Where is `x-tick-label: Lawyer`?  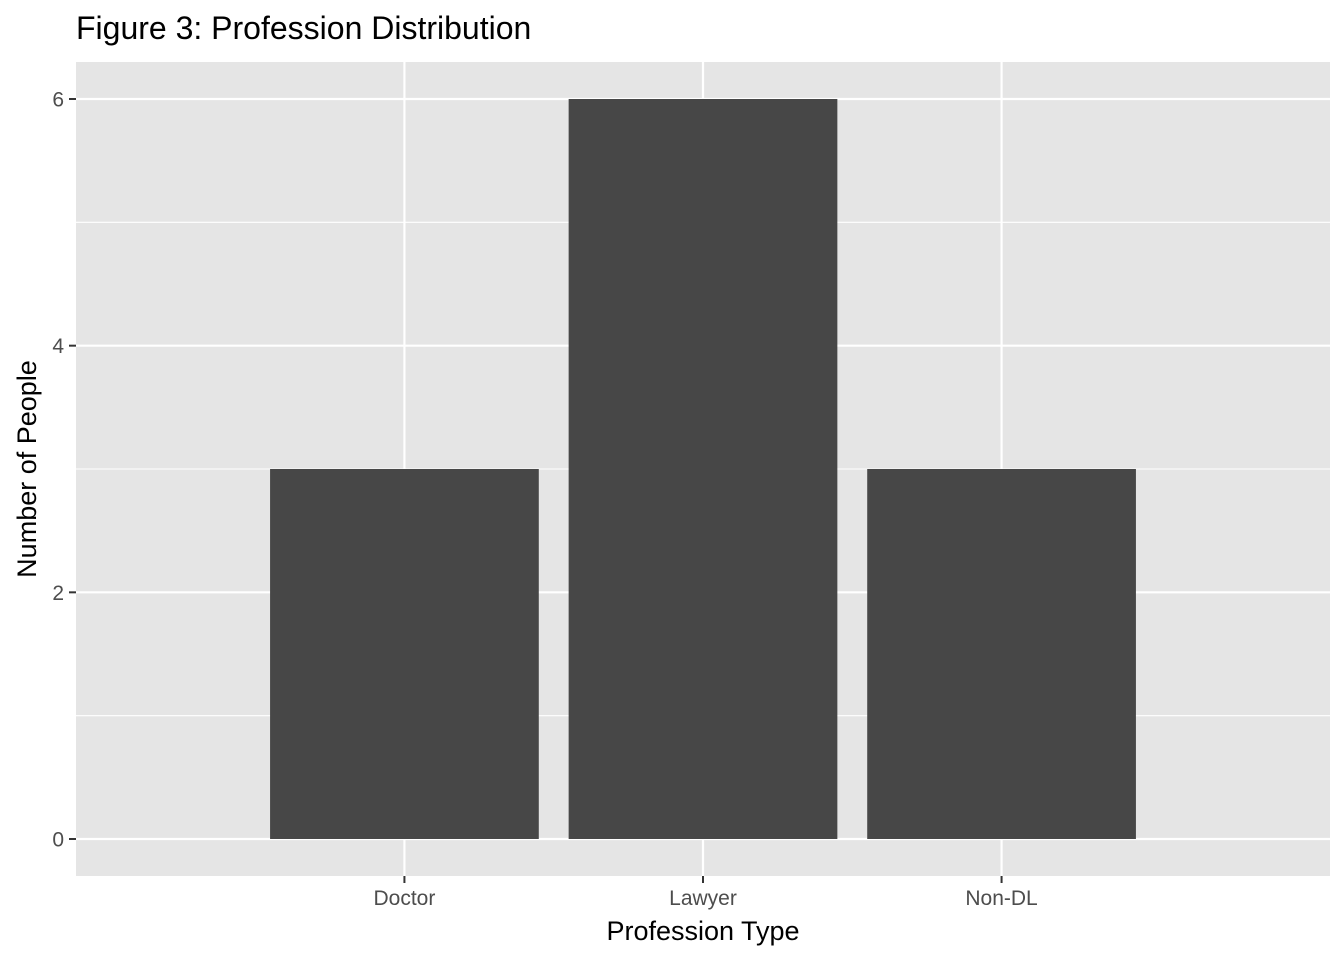
x-tick-label: Lawyer is located at coordinates (703, 898).